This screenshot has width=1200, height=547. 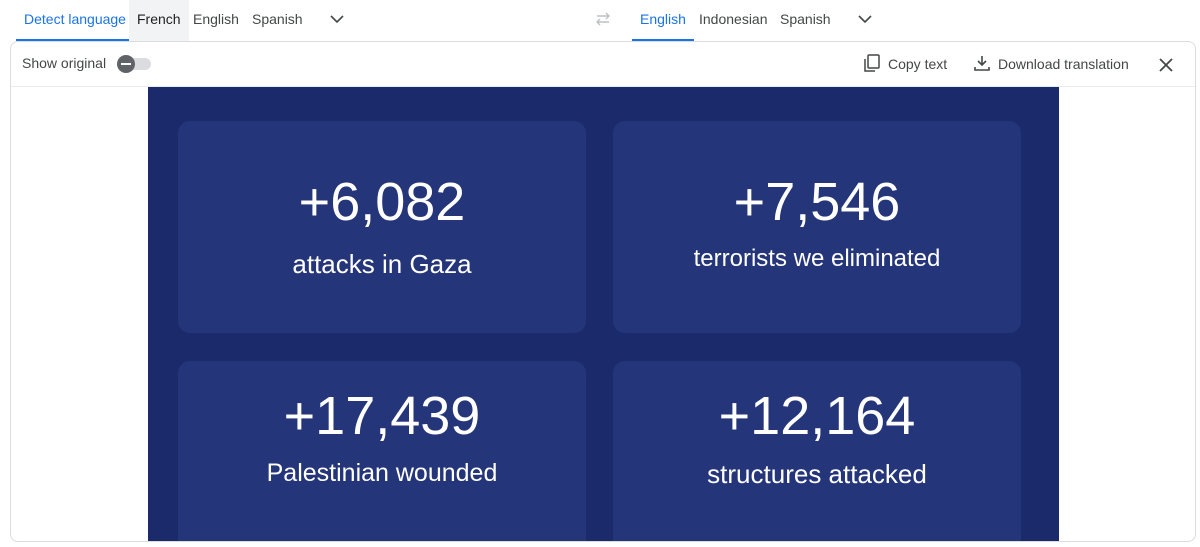 I want to click on stat-label: terrorists we eliminated, so click(x=817, y=258).